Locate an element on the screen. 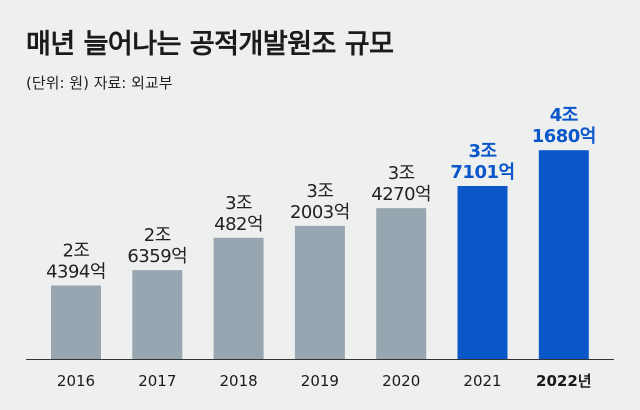 Image resolution: width=640 pixels, height=410 pixels. data-label: 482억 is located at coordinates (238, 224).